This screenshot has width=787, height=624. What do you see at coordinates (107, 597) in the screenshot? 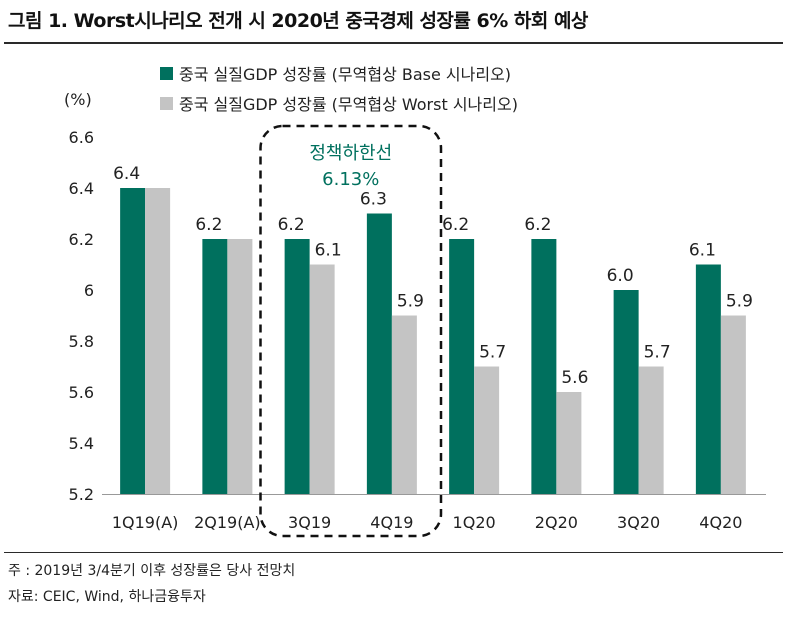
I see `source-note: 자료: CEIC, Wind, 하나금융투자` at bounding box center [107, 597].